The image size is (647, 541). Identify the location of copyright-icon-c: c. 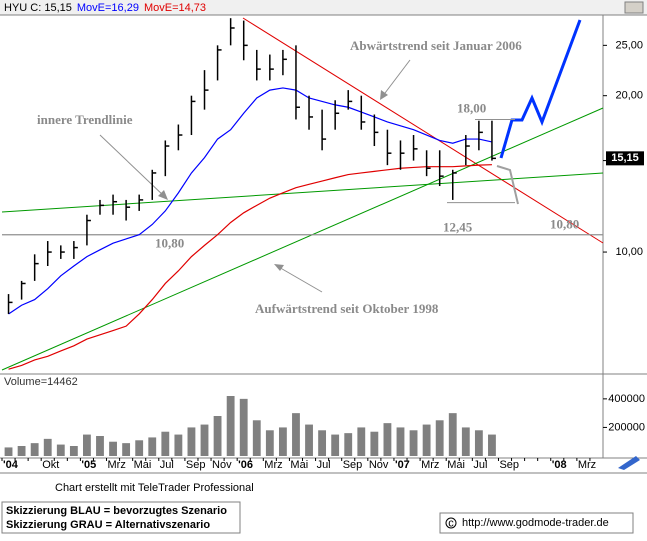
(451, 523).